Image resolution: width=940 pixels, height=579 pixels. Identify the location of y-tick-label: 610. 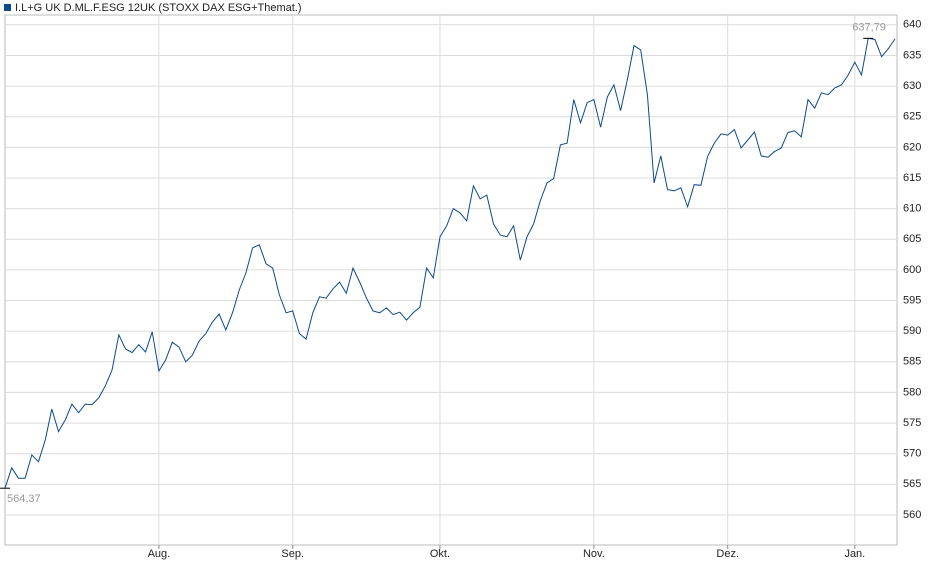
(912, 209).